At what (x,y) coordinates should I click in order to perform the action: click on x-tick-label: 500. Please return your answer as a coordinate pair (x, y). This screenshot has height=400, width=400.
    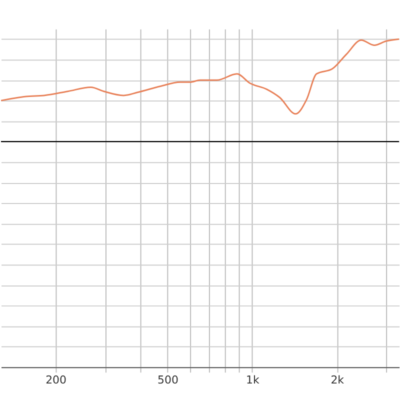
    Looking at the image, I should click on (168, 380).